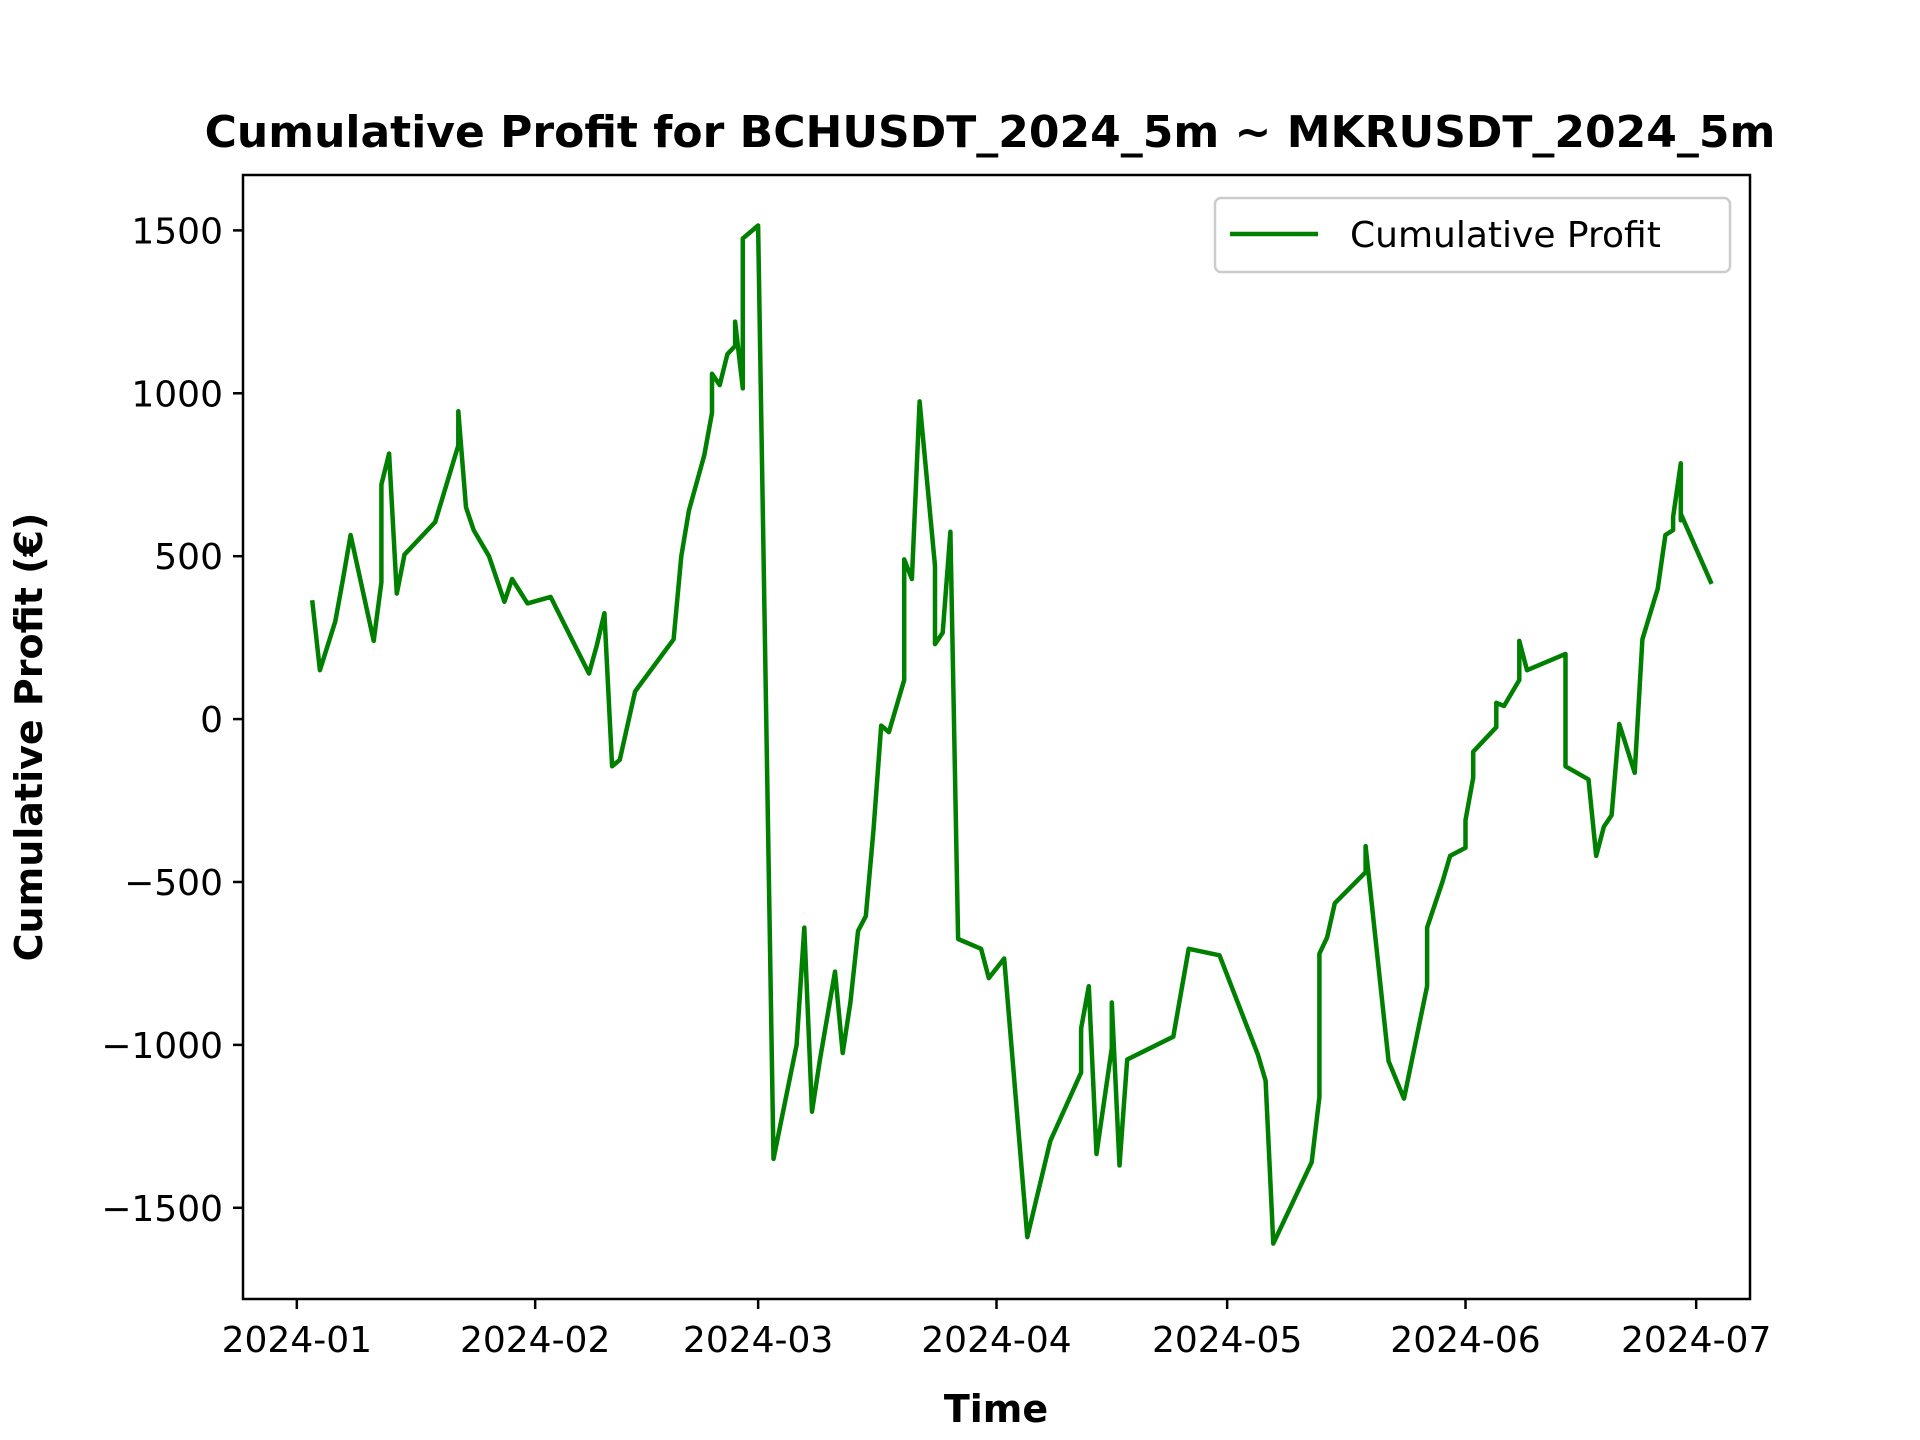  Describe the element at coordinates (29, 737) in the screenshot. I see `y-axis-label: Cumulative Profit (€)` at that location.